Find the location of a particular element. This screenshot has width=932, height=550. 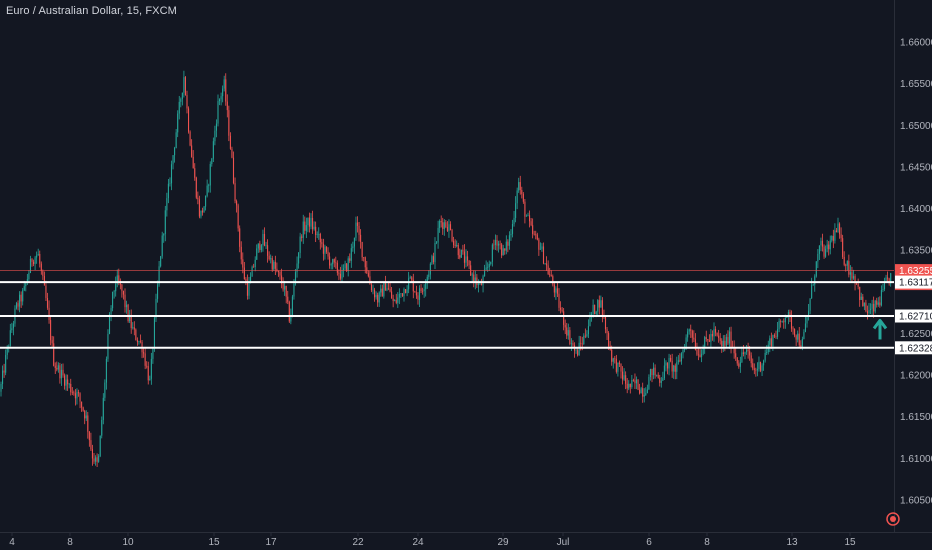

time-axis: 4 8 10 15 17 22 24 29 Jul 6 8 13 15 is located at coordinates (432, 540).